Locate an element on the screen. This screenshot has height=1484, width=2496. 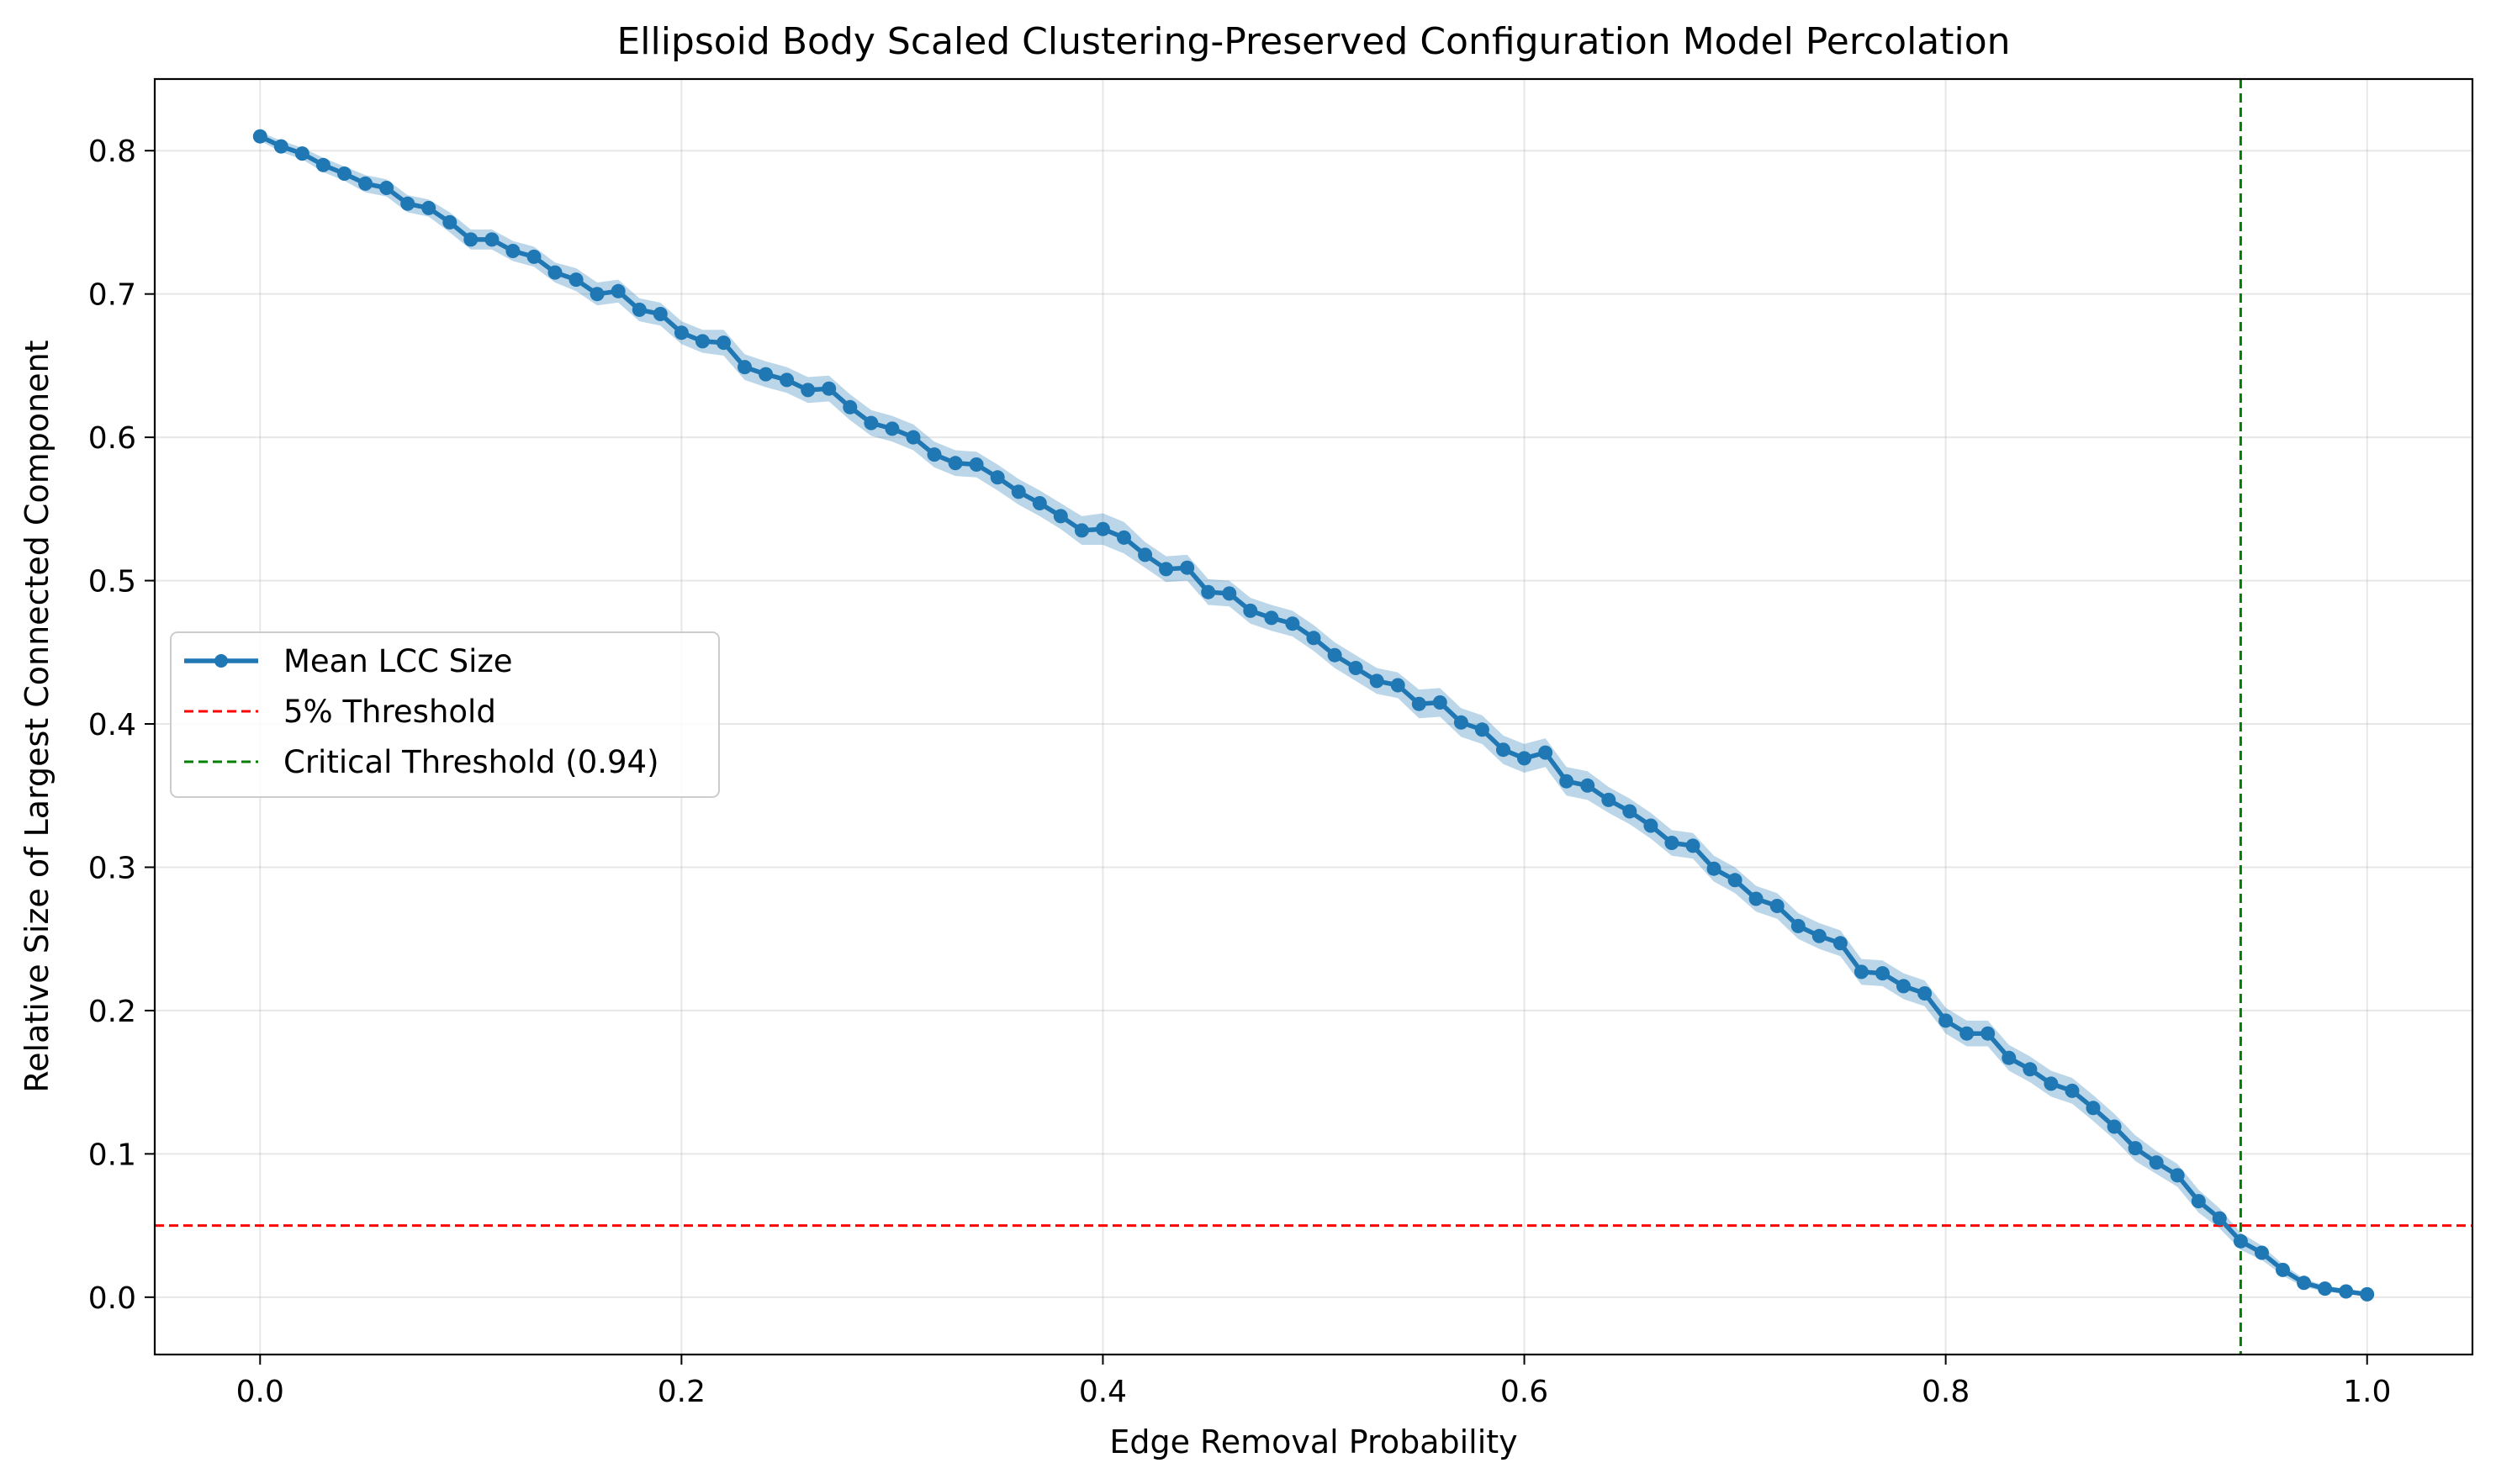
x-ticks: 0.0 0.2 0.4 0.6 0.8 1.0 is located at coordinates (1313, 1382).